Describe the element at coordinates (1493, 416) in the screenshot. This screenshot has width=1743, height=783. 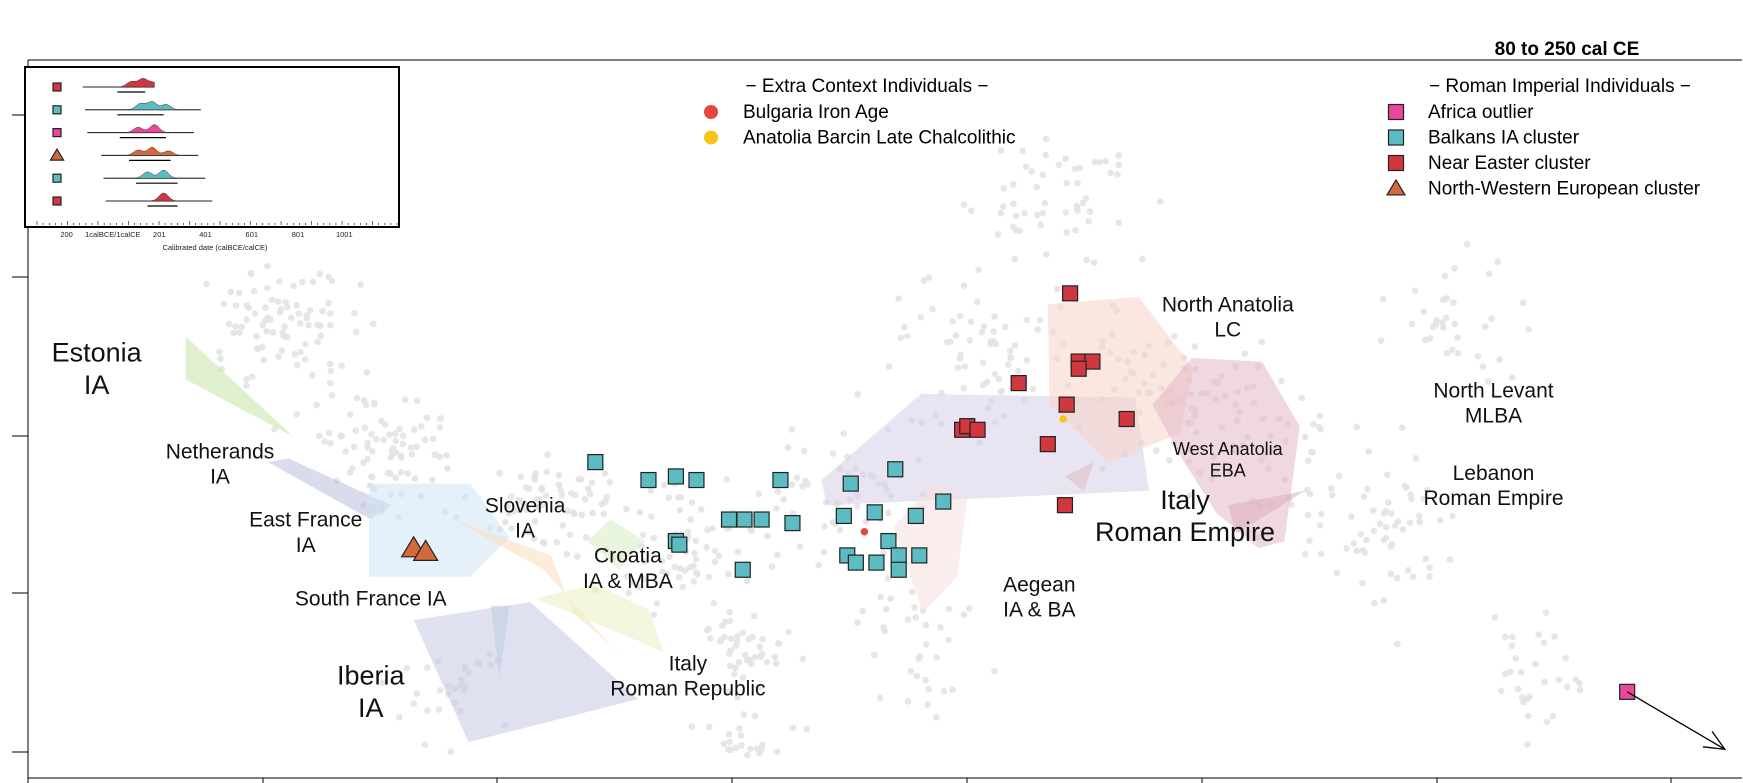
I see `region-label-line: MLBA` at that location.